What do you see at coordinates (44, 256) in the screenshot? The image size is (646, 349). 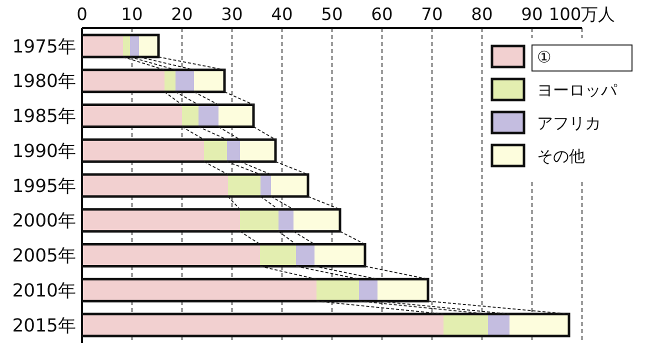 I see `y-tick-label: 2005年` at bounding box center [44, 256].